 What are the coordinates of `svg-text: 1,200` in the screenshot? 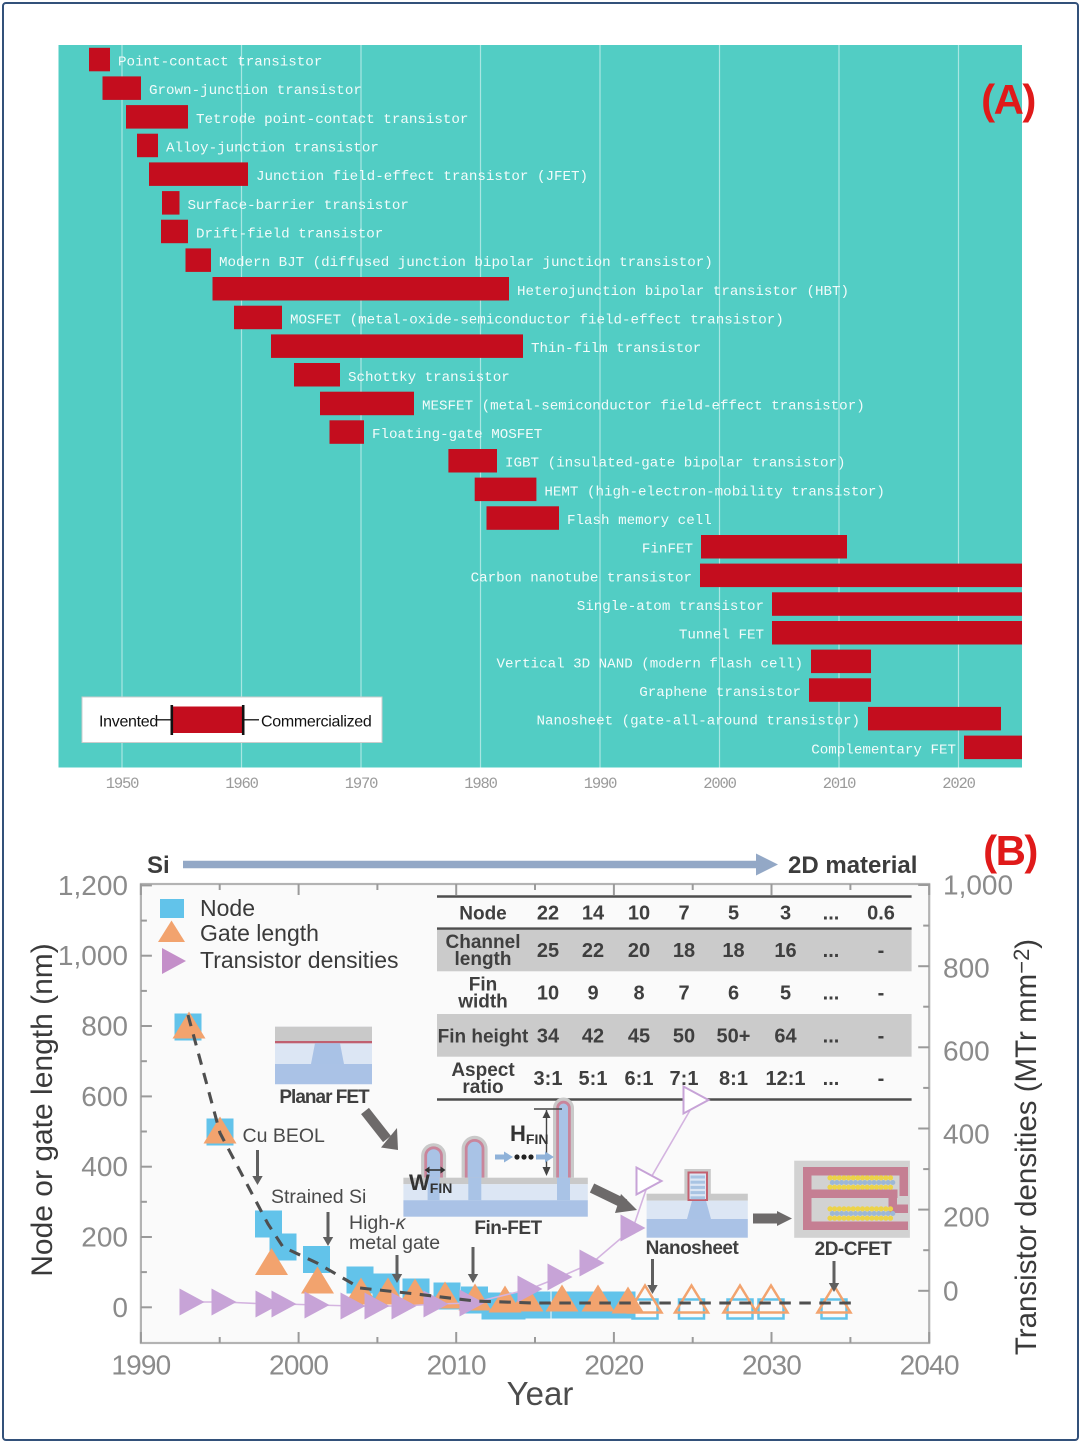 It's located at (93, 885).